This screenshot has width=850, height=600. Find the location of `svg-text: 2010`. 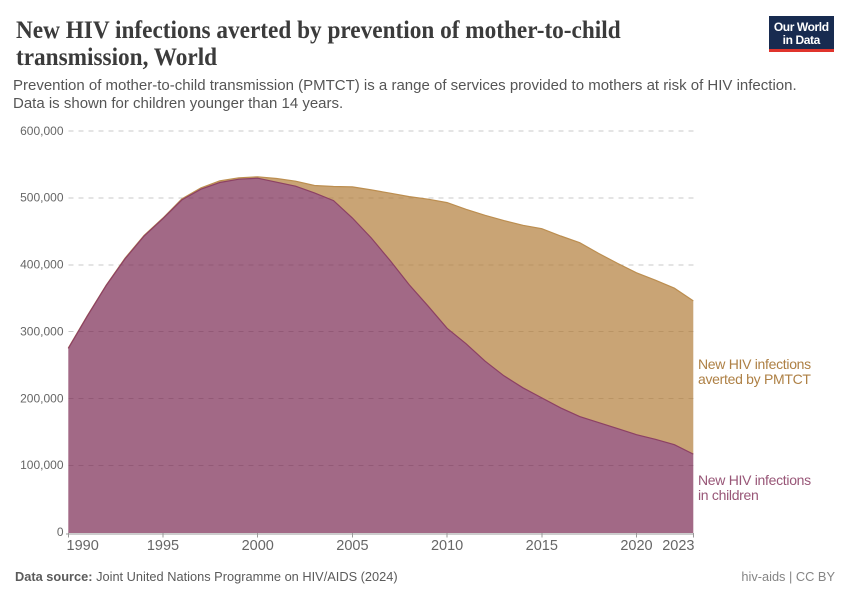

svg-text: 2010 is located at coordinates (447, 546).